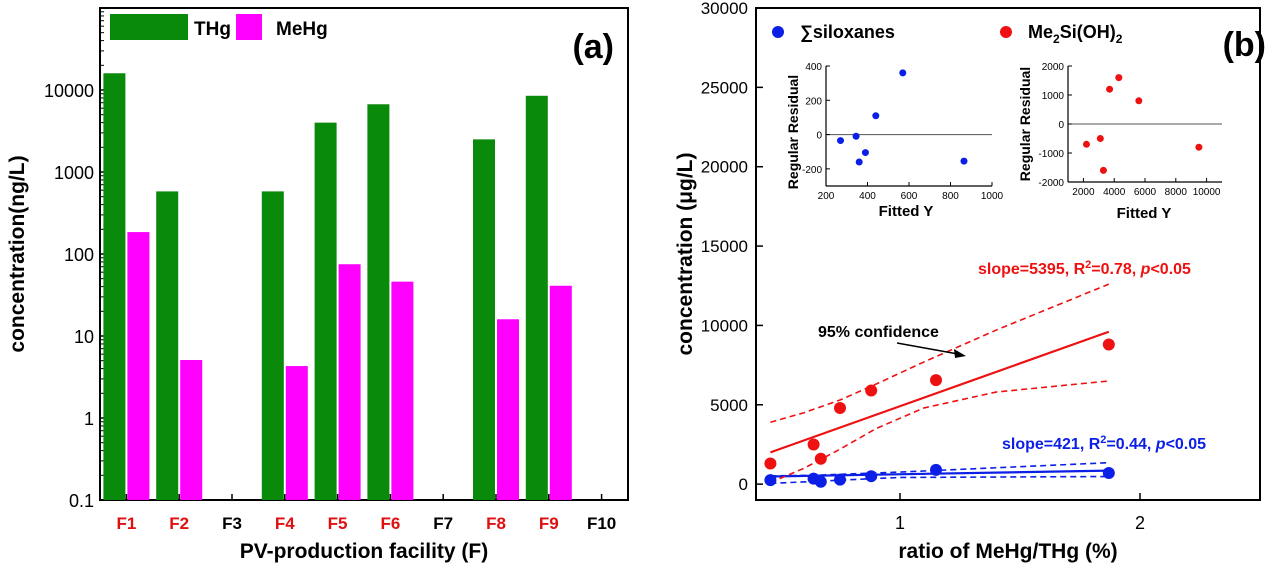 This screenshot has height=573, width=1280. Describe the element at coordinates (1244, 45) in the screenshot. I see `panel-b-label: (b)` at that location.